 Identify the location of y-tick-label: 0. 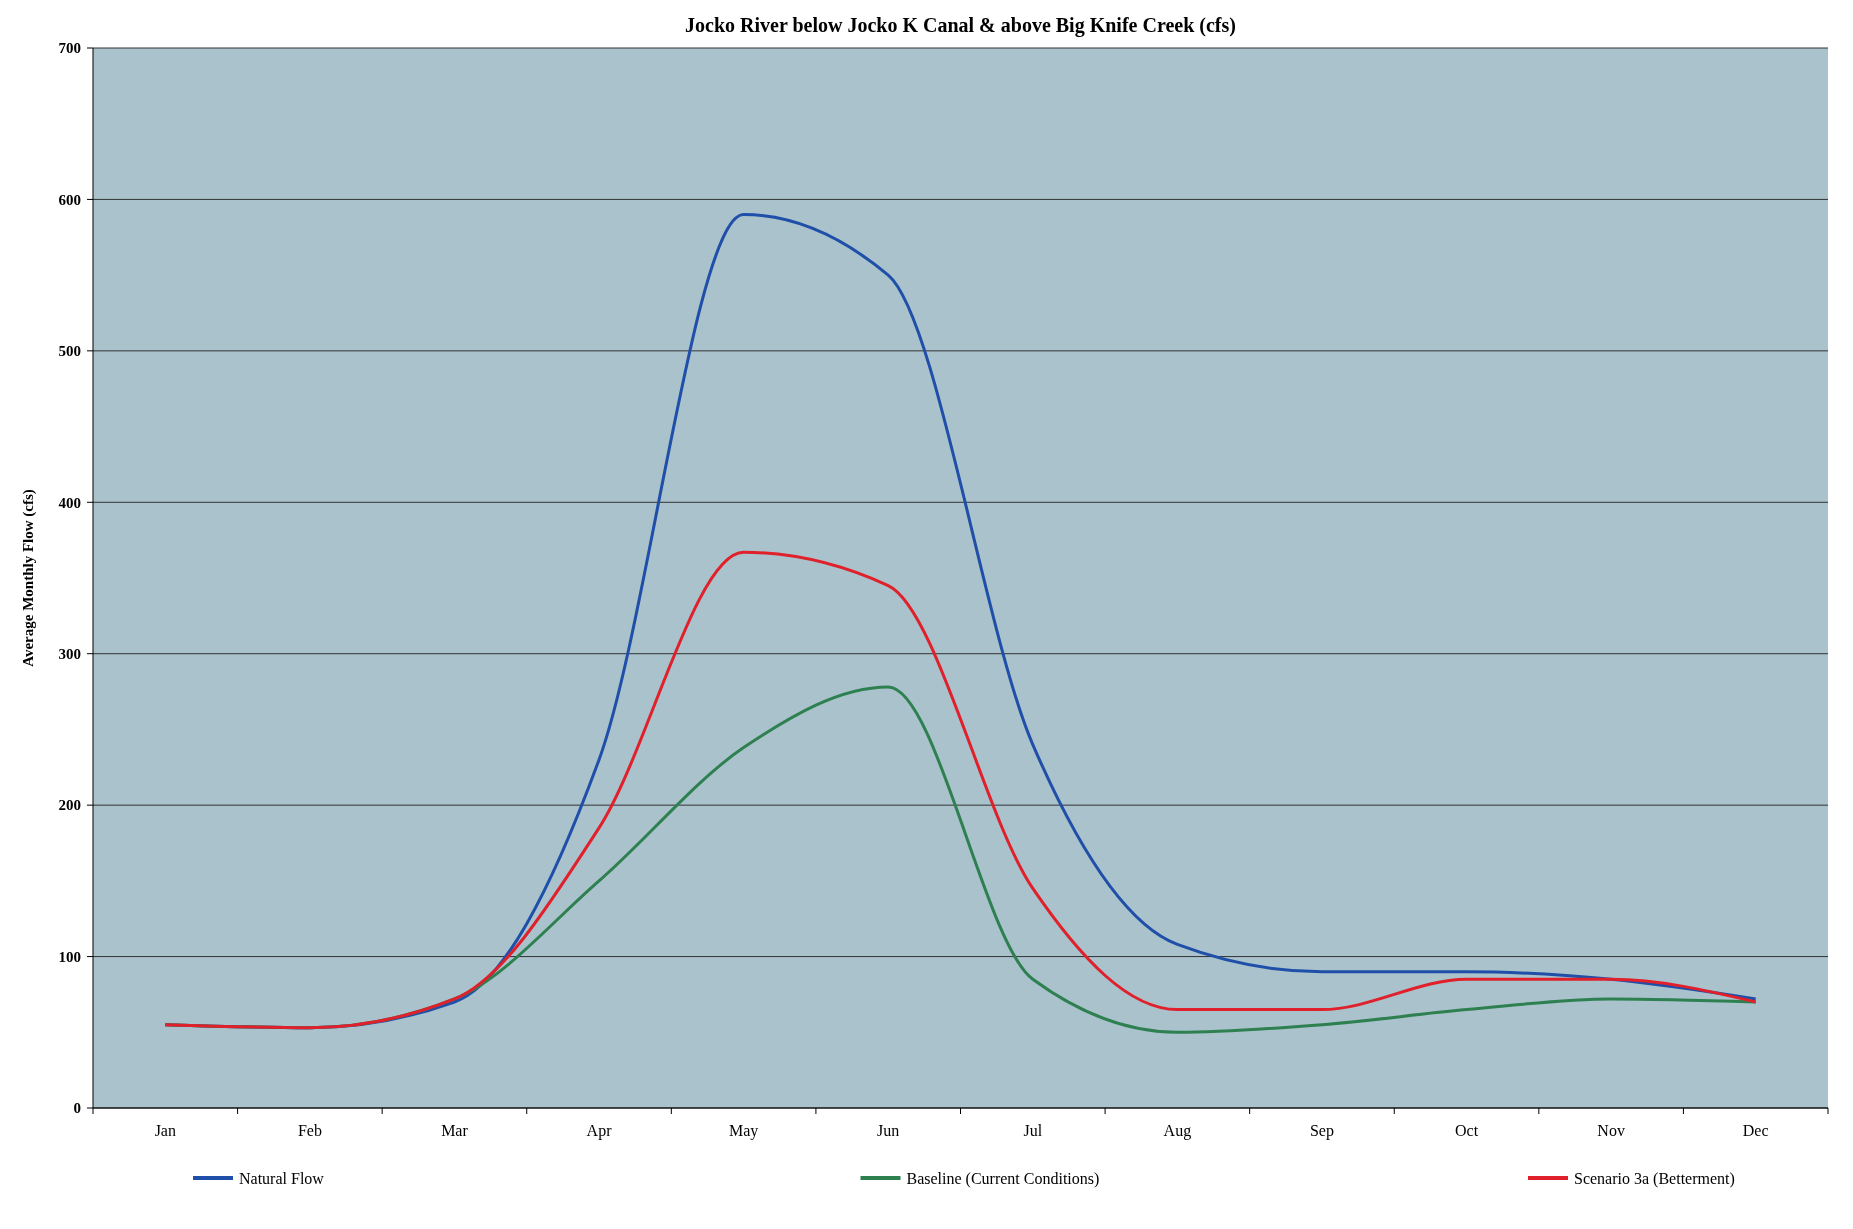
(77, 1108).